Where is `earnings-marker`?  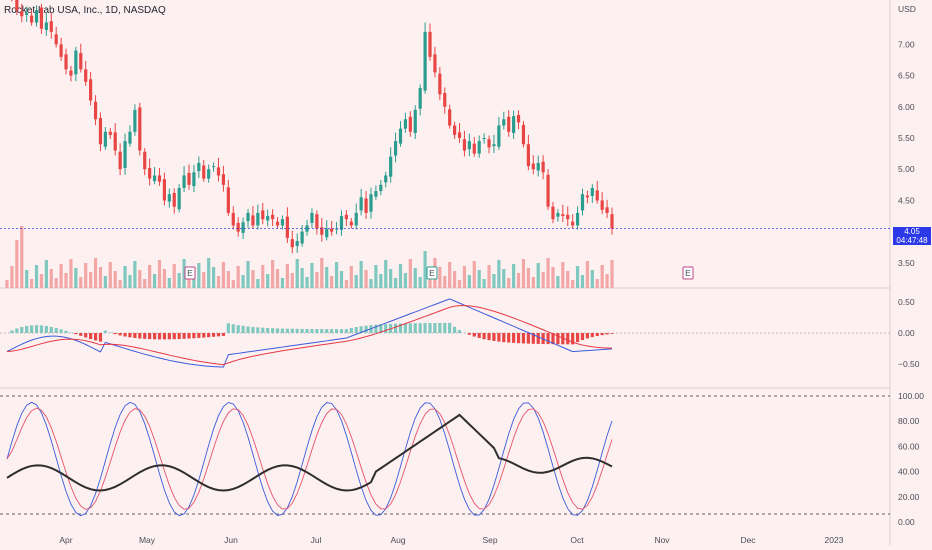 earnings-marker is located at coordinates (190, 273).